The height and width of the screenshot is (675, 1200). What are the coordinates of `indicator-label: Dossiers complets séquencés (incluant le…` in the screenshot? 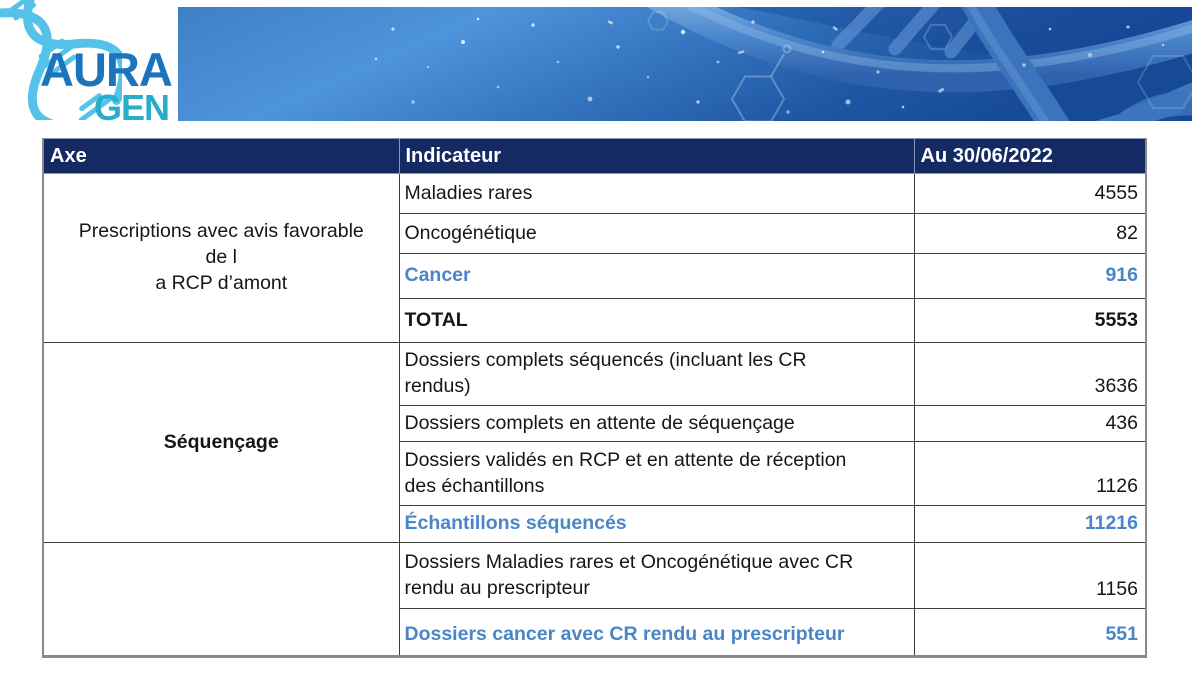 It's located at (656, 374).